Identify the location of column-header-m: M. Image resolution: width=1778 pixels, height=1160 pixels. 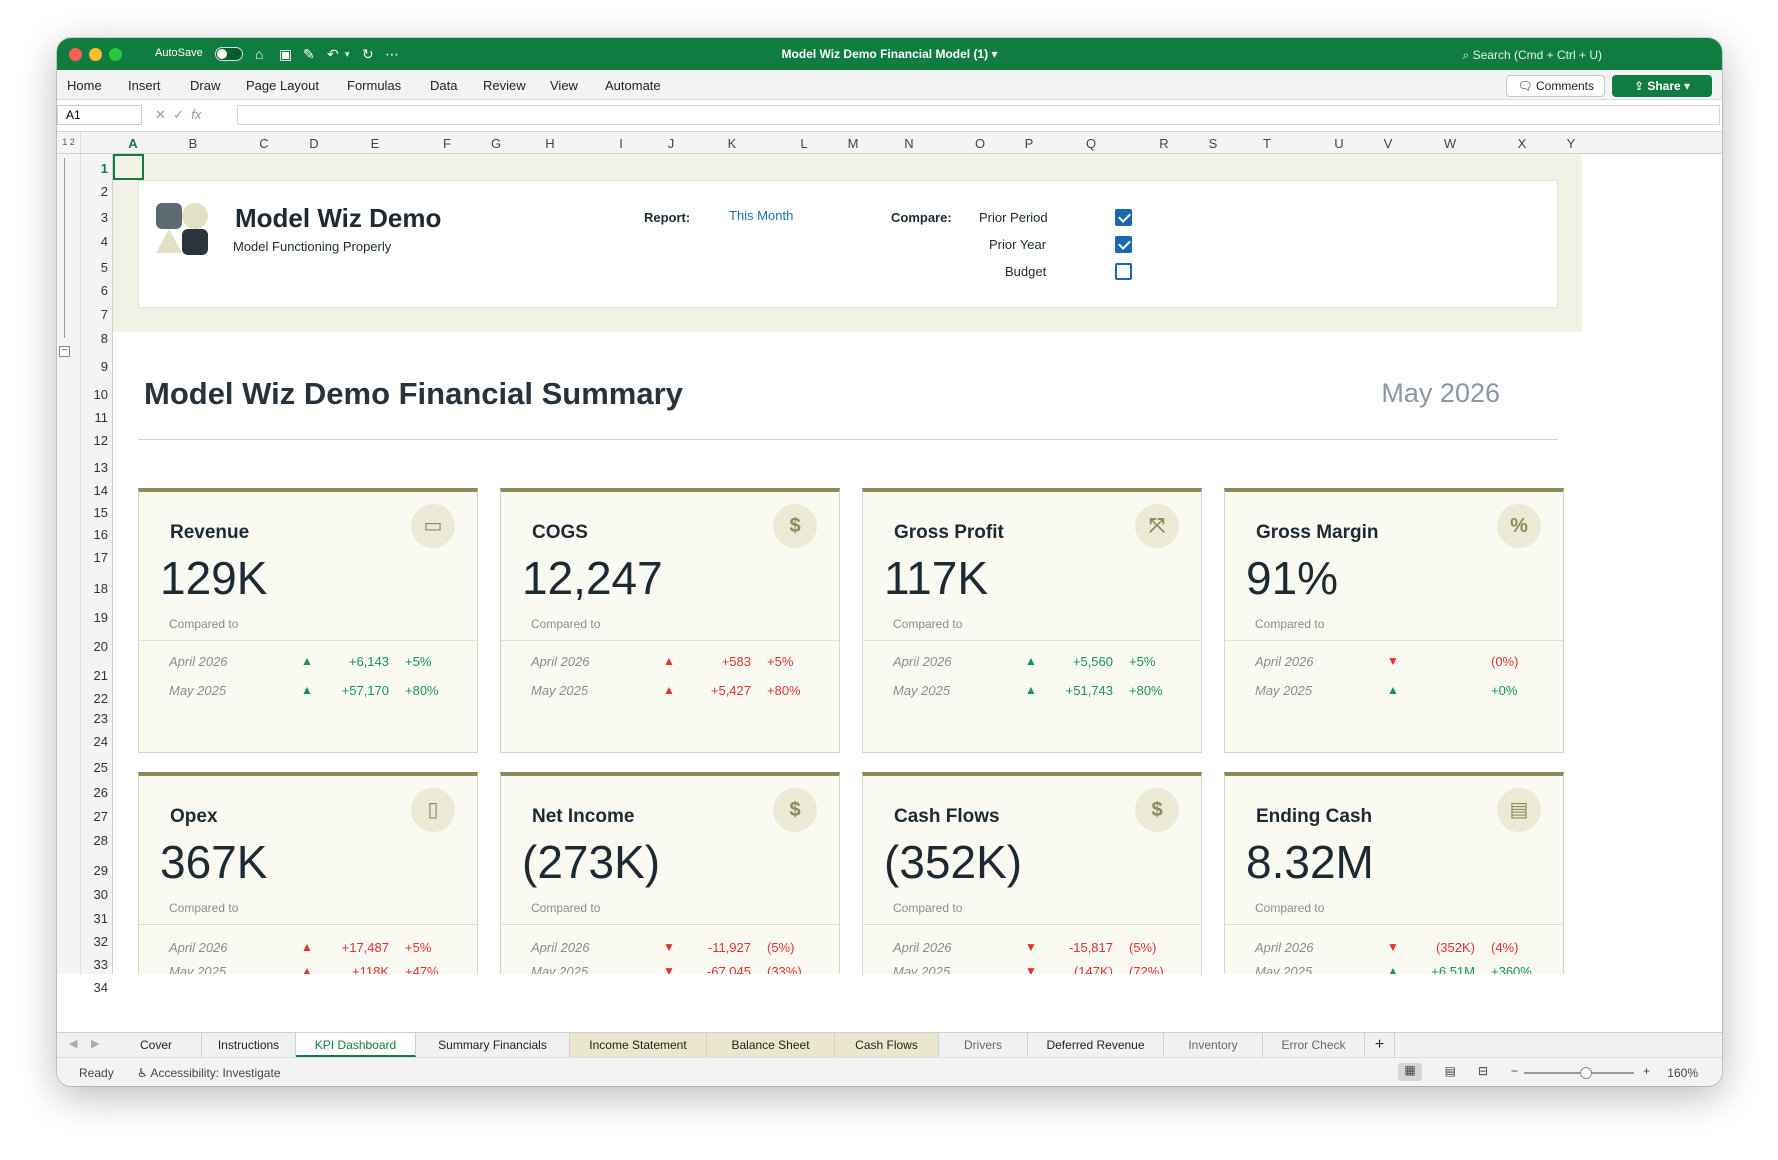
(853, 143).